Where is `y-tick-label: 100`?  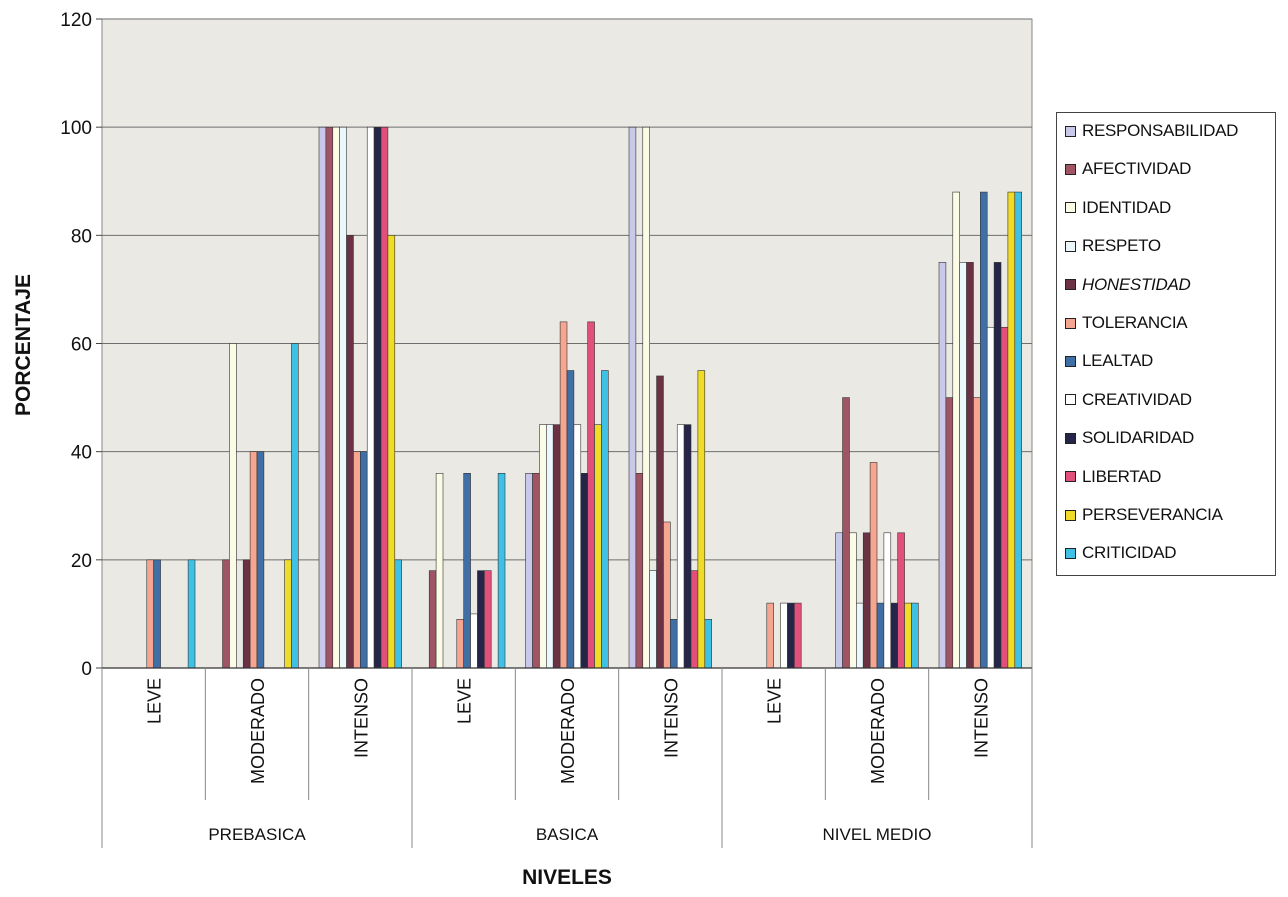 y-tick-label: 100 is located at coordinates (76, 128).